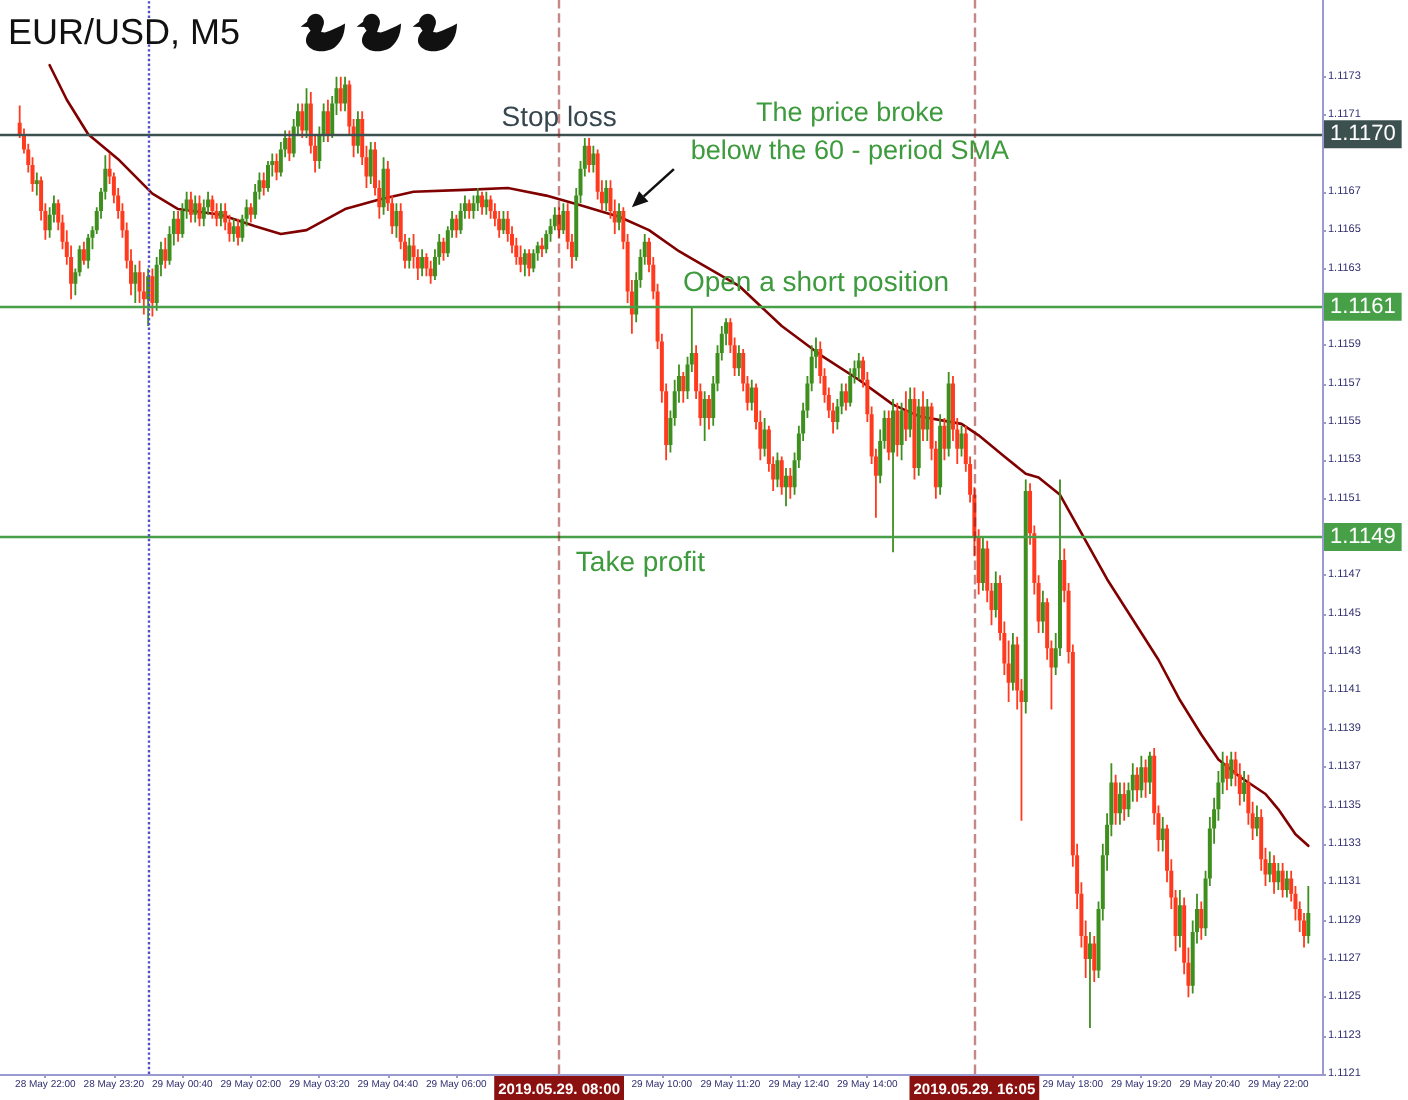 The height and width of the screenshot is (1100, 1408). Describe the element at coordinates (1363, 134) in the screenshot. I see `ref-line-label: 1.1170` at that location.